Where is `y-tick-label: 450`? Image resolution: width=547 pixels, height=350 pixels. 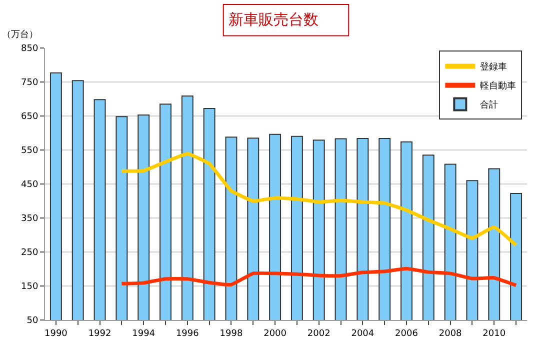 y-tick-label: 450 is located at coordinates (29, 185).